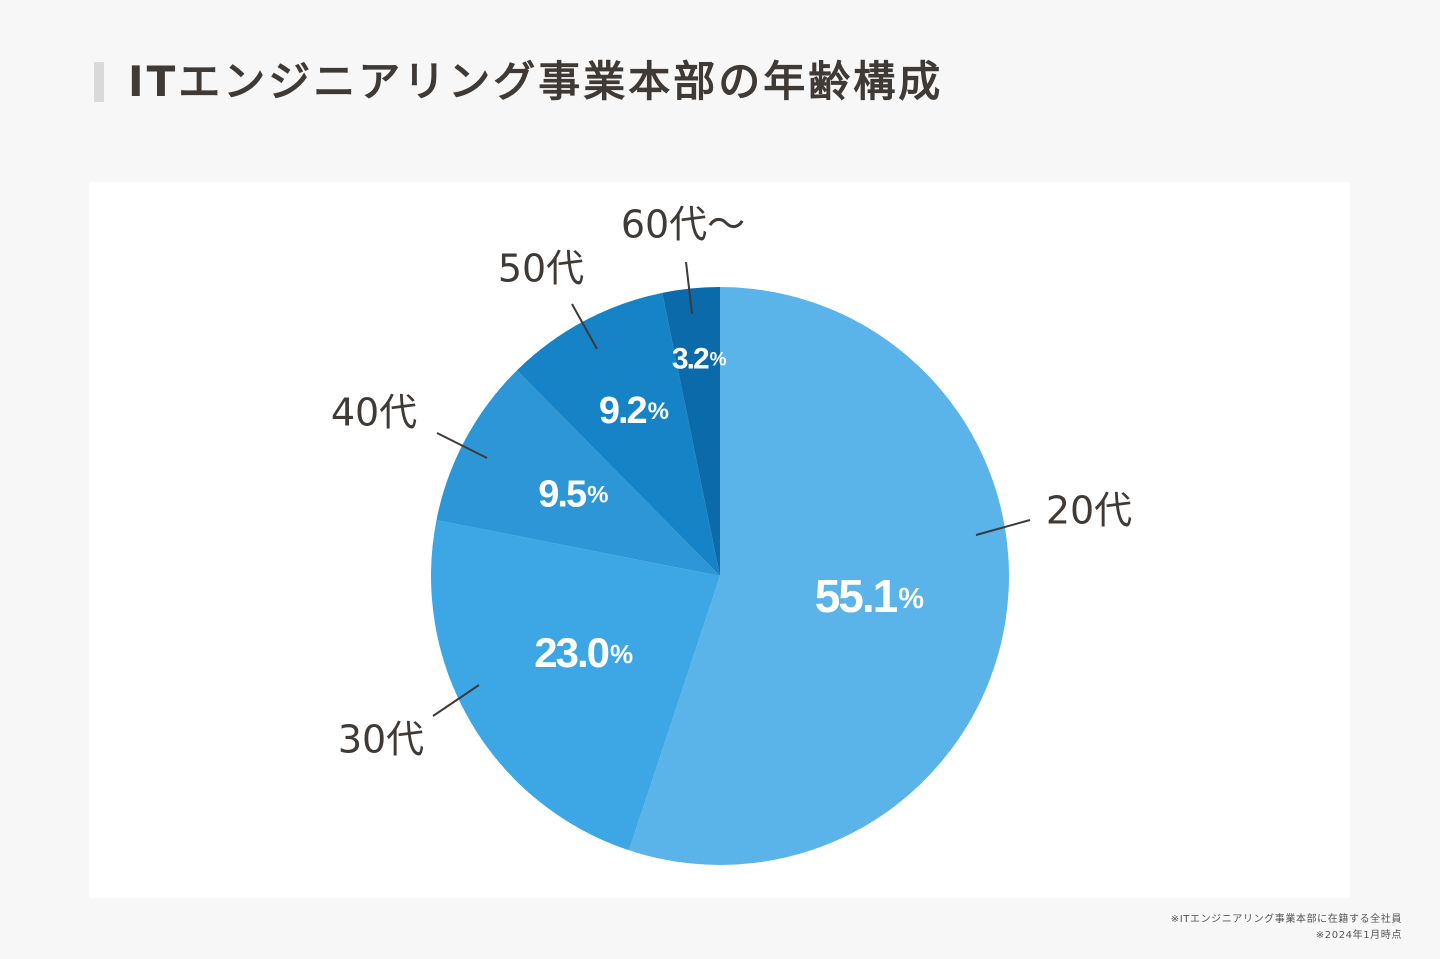 This screenshot has width=1440, height=959. I want to click on category-label: 20代, so click(1089, 511).